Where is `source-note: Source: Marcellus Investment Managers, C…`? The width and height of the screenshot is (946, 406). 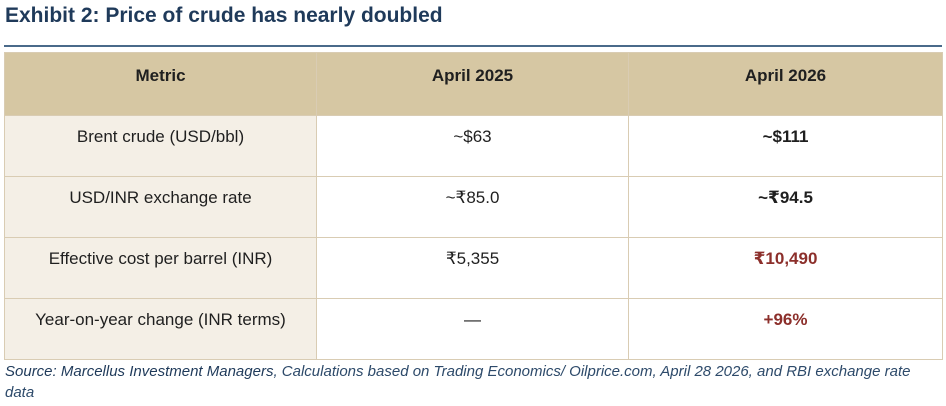
source-note: Source: Marcellus Investment Managers, C… is located at coordinates (470, 382).